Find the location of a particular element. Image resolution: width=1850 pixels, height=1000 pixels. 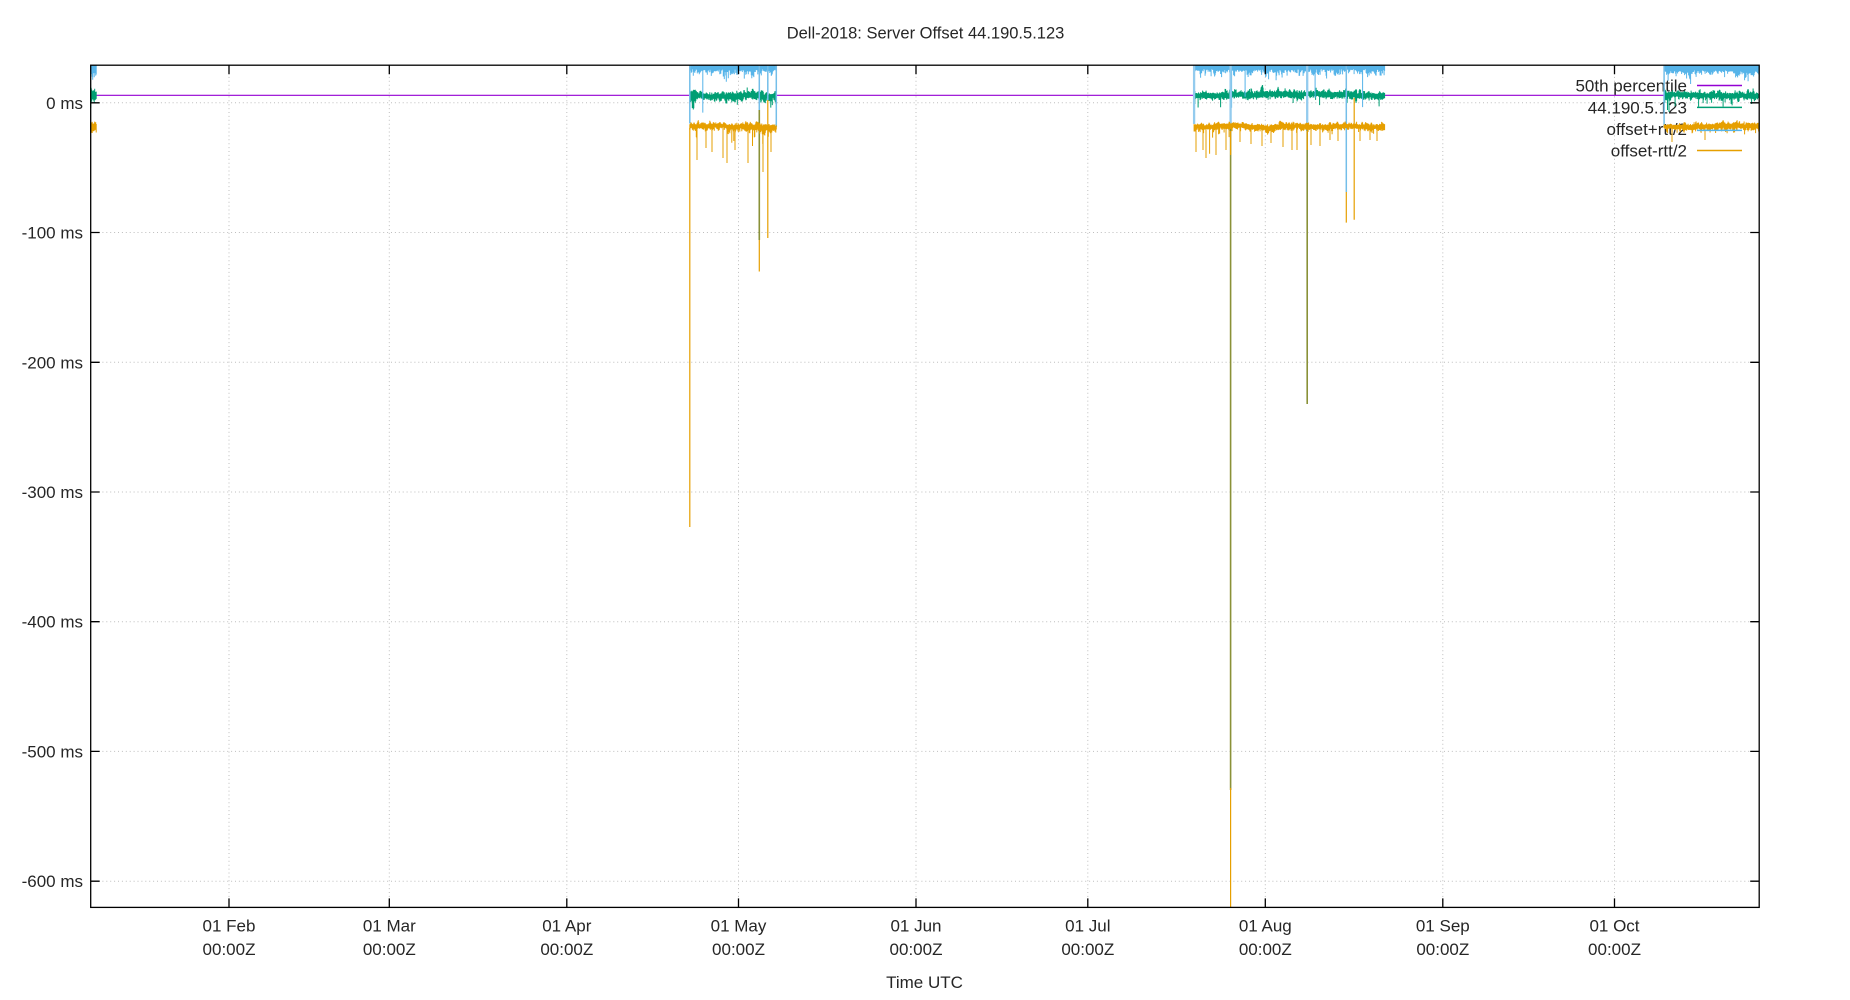

svg-text: -300 ms is located at coordinates (52, 492).